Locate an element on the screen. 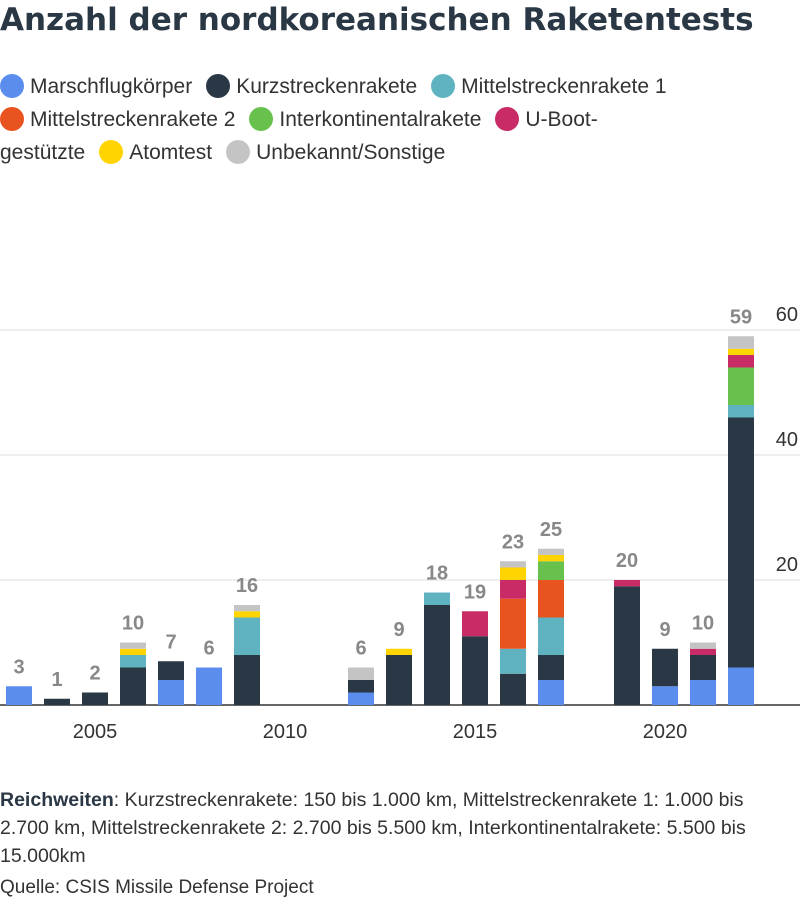 The height and width of the screenshot is (904, 800). legend-label: Kurzstreckenrakete is located at coordinates (327, 86).